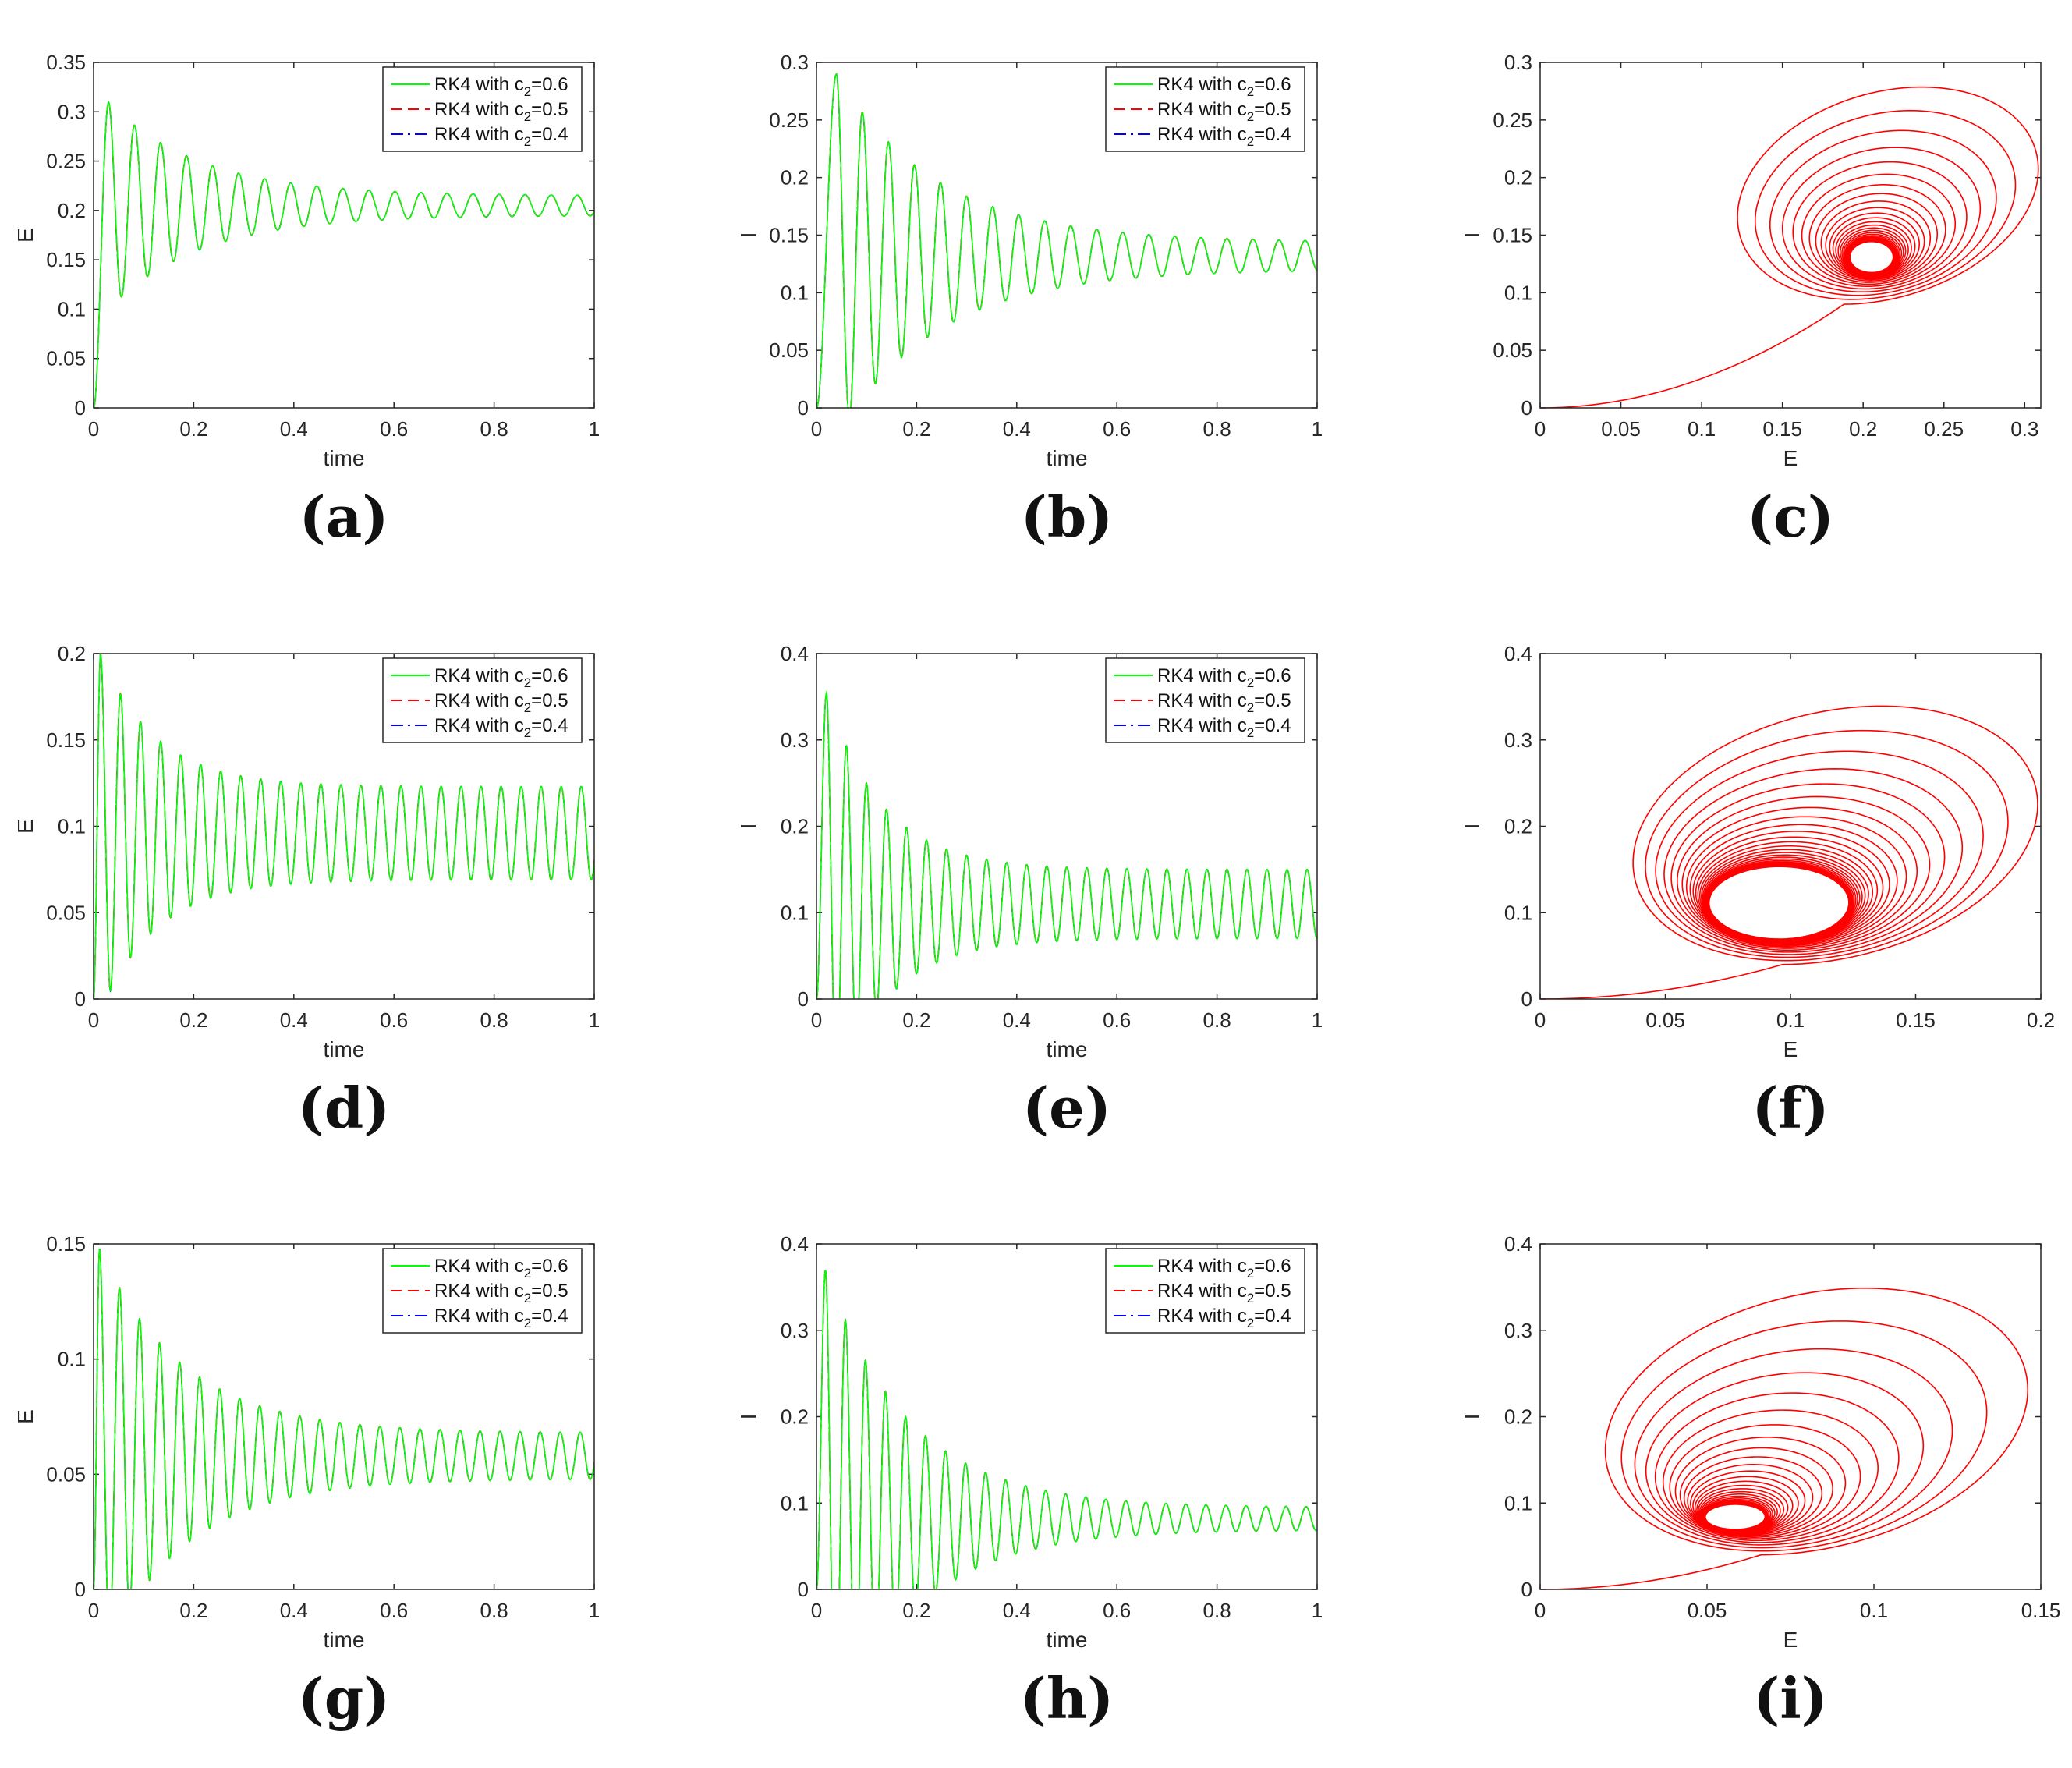 Image resolution: width=2072 pixels, height=1768 pixels. Describe the element at coordinates (1317, 1020) in the screenshot. I see `x-tick-label: 1` at that location.